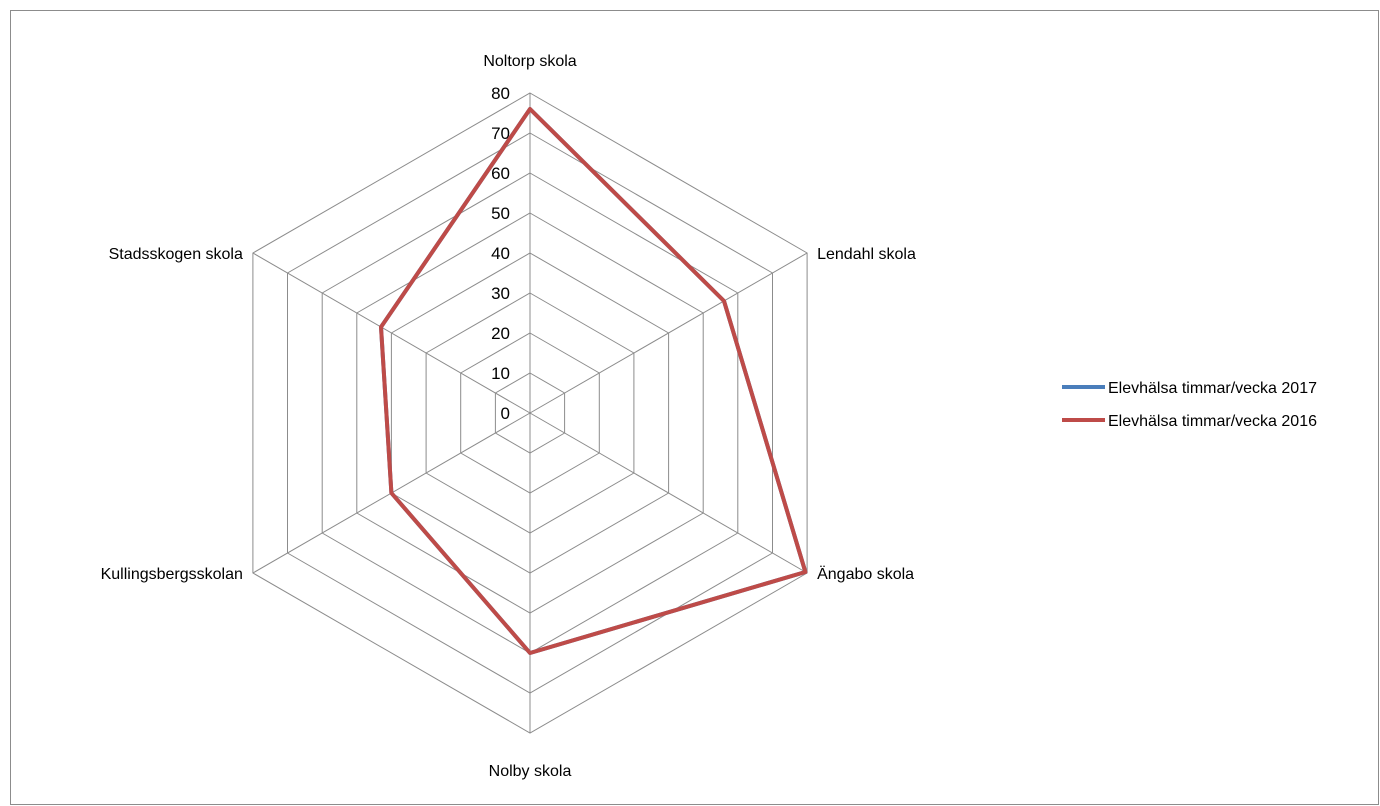  I want to click on tick-label: 30, so click(500, 293).